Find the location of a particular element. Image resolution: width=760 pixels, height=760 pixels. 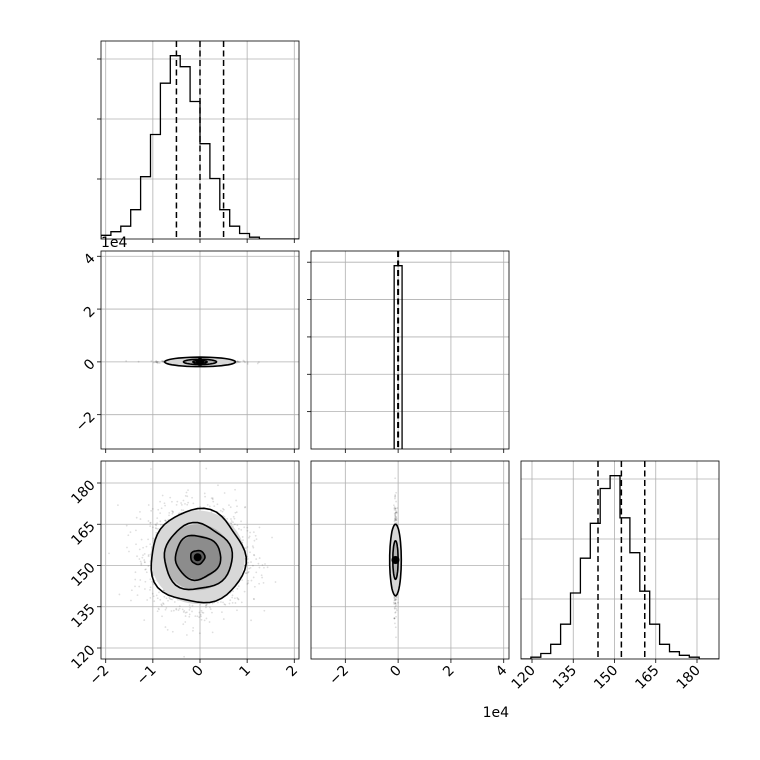

x-tick-label: −1 is located at coordinates (147, 676).